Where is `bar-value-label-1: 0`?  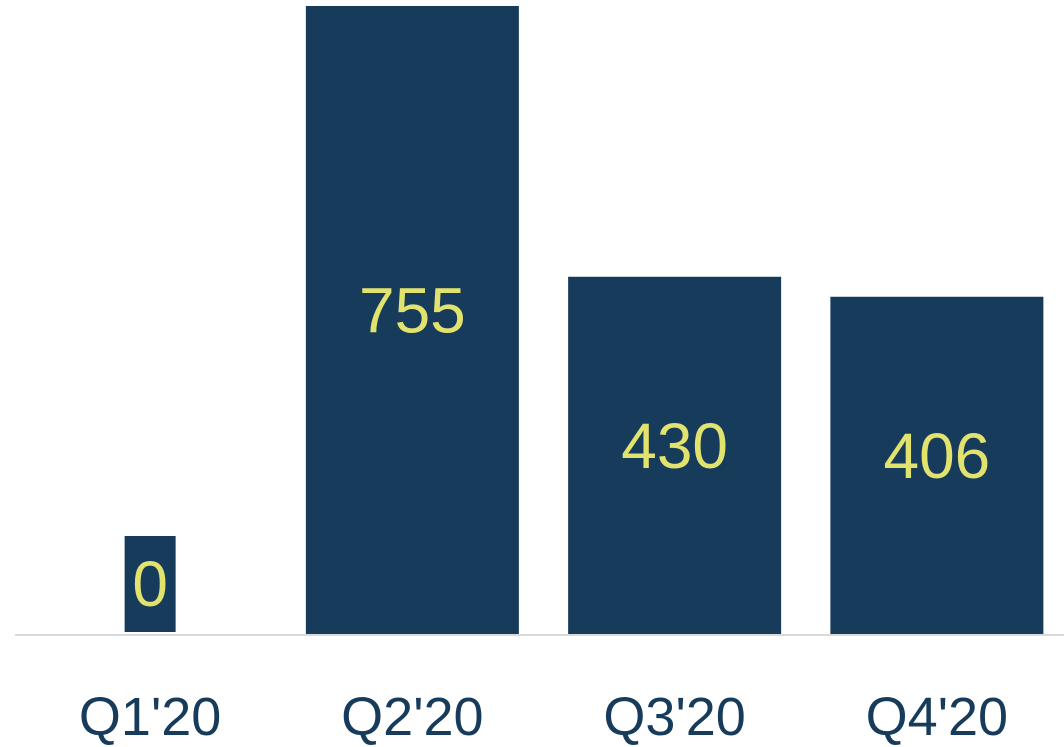 bar-value-label-1: 0 is located at coordinates (150, 584).